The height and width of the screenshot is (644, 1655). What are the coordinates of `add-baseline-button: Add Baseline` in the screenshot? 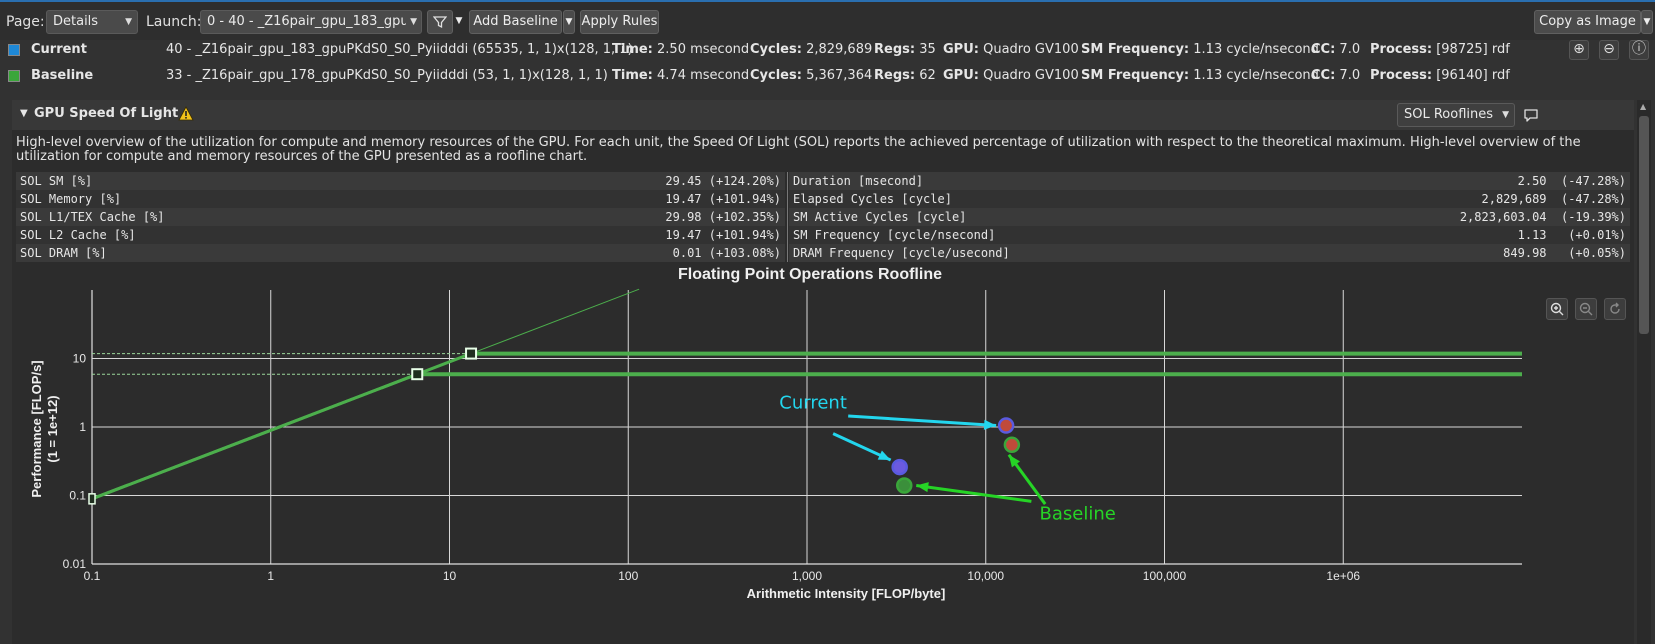 It's located at (515, 22).